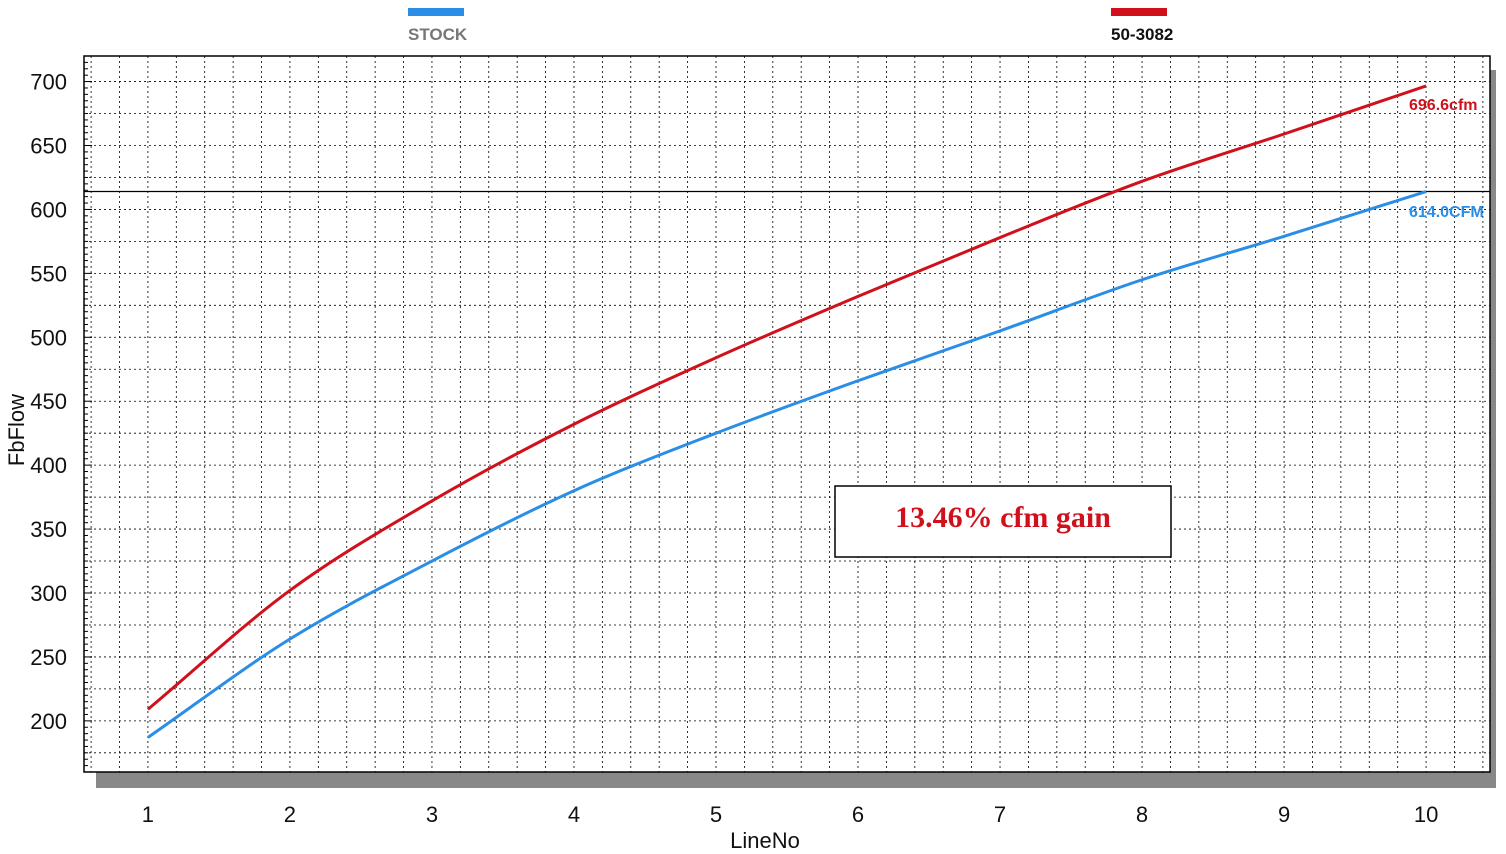 The height and width of the screenshot is (854, 1506). Describe the element at coordinates (48, 273) in the screenshot. I see `y-tick-label: 550` at that location.